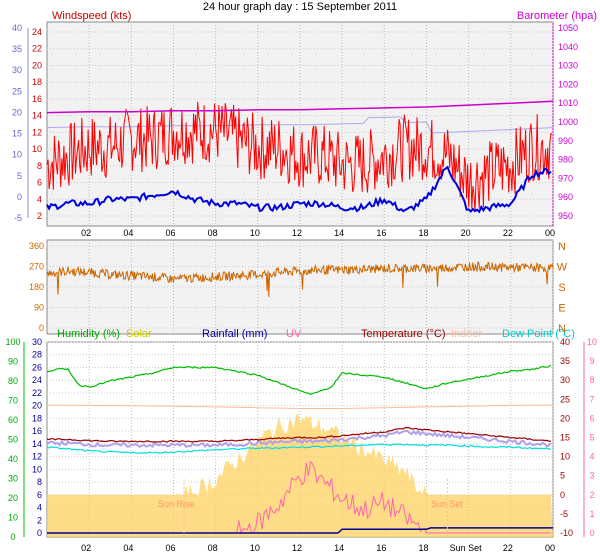  What do you see at coordinates (568, 84) in the screenshot?
I see `baro-axis-label: 1020` at bounding box center [568, 84].